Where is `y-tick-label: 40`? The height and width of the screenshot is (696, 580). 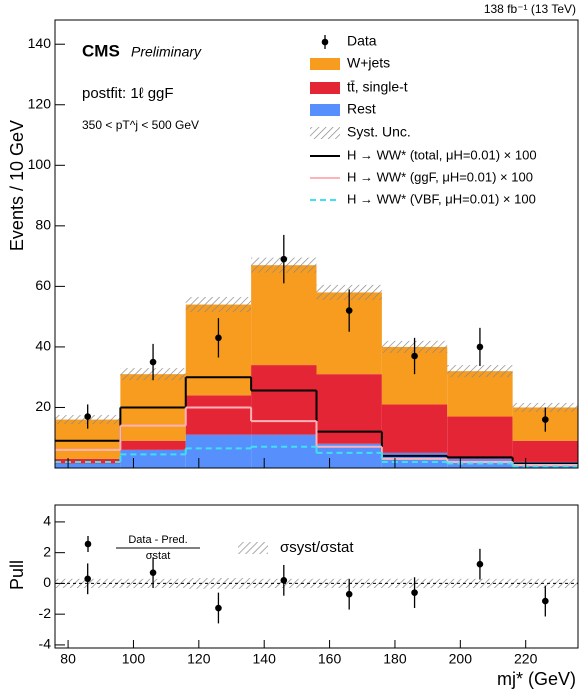
y-tick-label: 40 is located at coordinates (43, 346).